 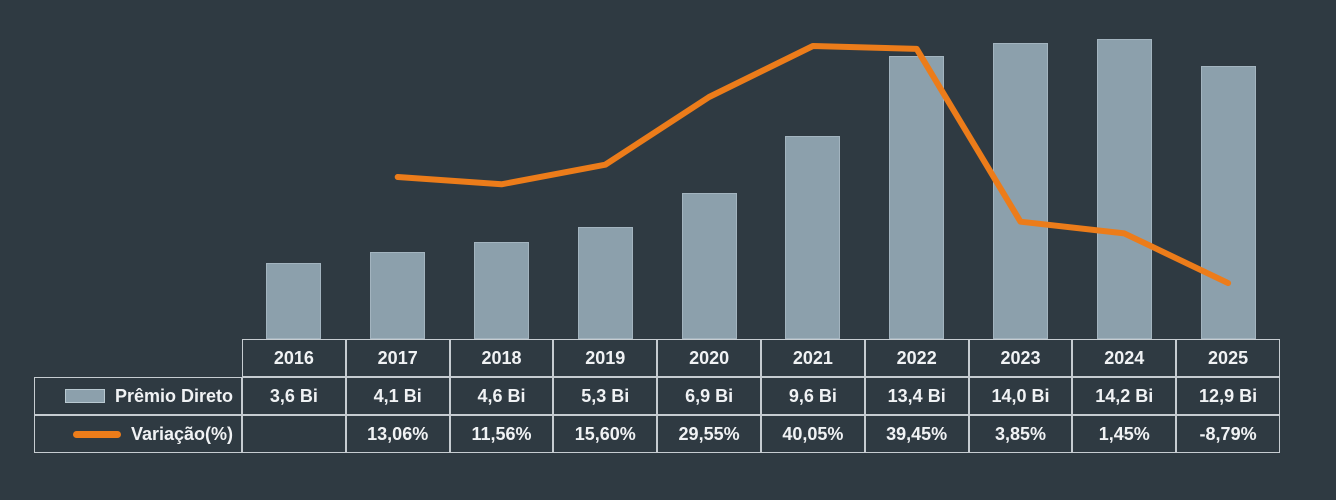 What do you see at coordinates (1020, 396) in the screenshot?
I see `premio-cell-2023: 14,0 Bi` at bounding box center [1020, 396].